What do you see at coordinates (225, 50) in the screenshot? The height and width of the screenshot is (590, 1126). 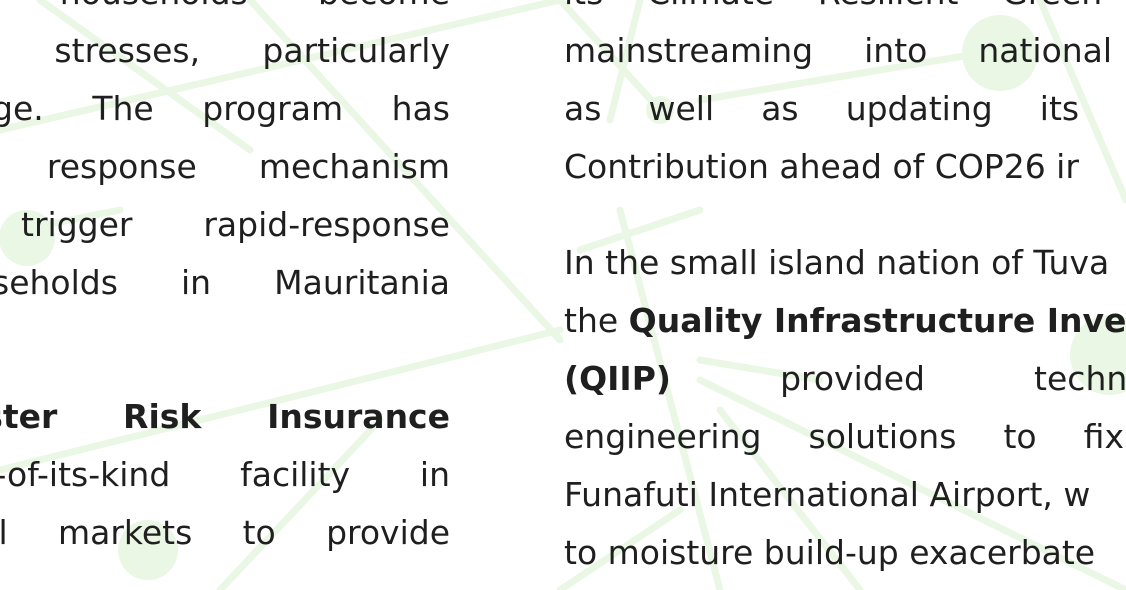 I see `left-line-2: and stresses, particularly` at bounding box center [225, 50].